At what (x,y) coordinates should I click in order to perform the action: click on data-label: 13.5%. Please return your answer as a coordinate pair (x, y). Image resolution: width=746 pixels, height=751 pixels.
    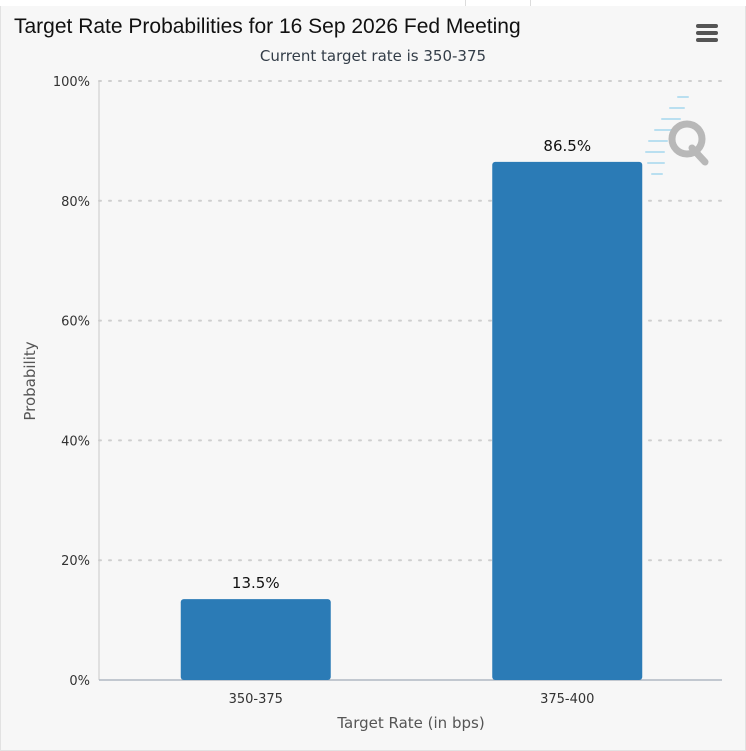
    Looking at the image, I should click on (256, 583).